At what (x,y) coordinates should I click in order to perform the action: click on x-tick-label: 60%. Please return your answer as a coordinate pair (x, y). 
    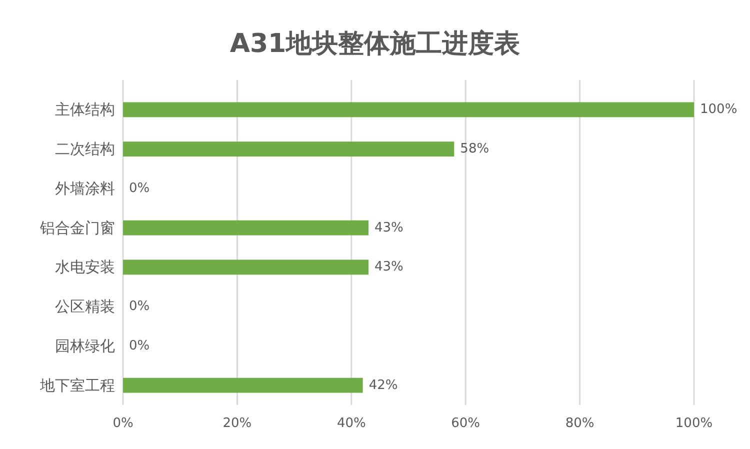
    Looking at the image, I should click on (465, 423).